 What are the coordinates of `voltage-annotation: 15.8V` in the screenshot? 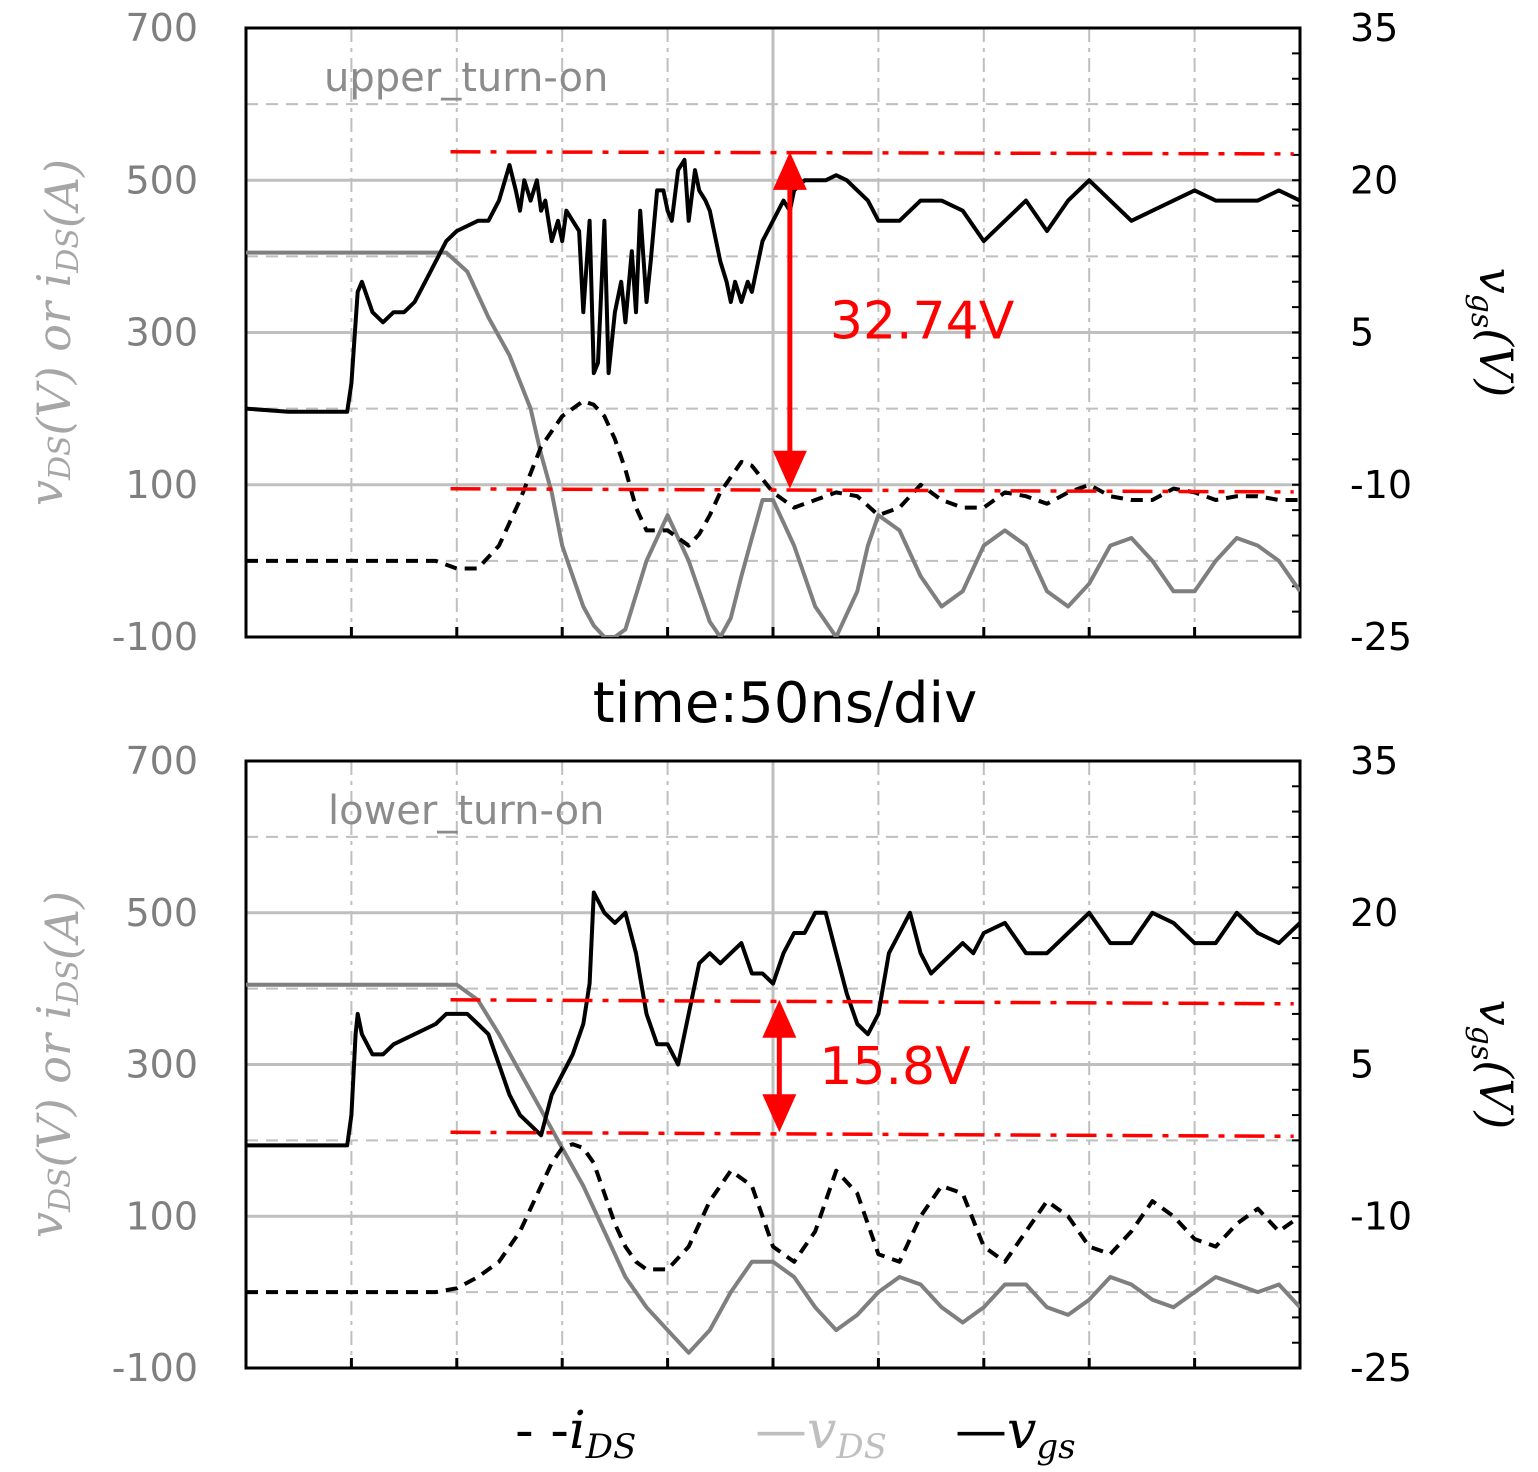 It's located at (866, 1066).